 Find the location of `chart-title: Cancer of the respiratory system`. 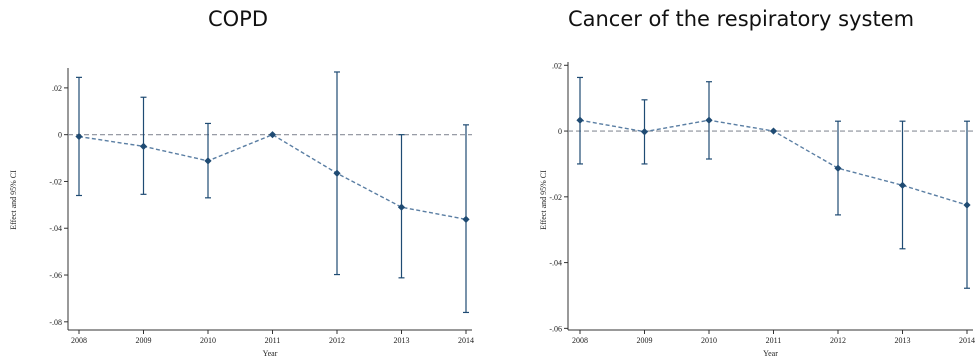

chart-title: Cancer of the respiratory system is located at coordinates (741, 19).